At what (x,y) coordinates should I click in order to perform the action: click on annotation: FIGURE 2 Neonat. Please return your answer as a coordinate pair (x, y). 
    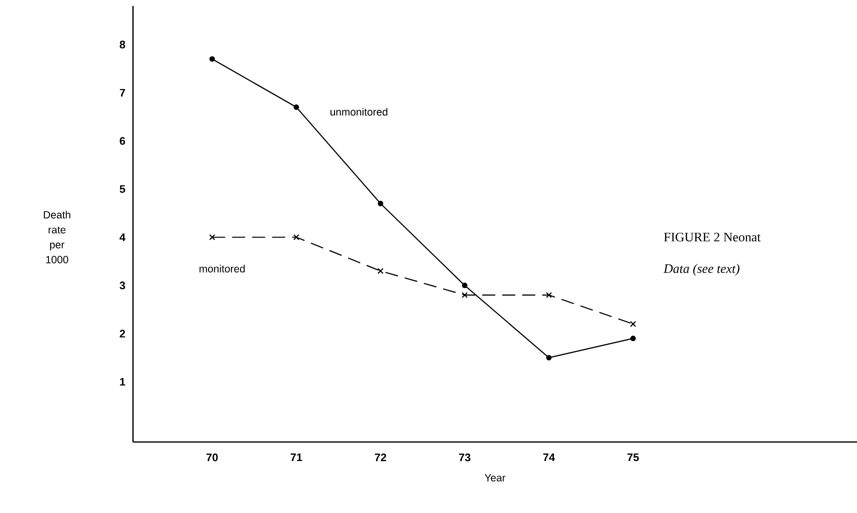
    Looking at the image, I should click on (712, 237).